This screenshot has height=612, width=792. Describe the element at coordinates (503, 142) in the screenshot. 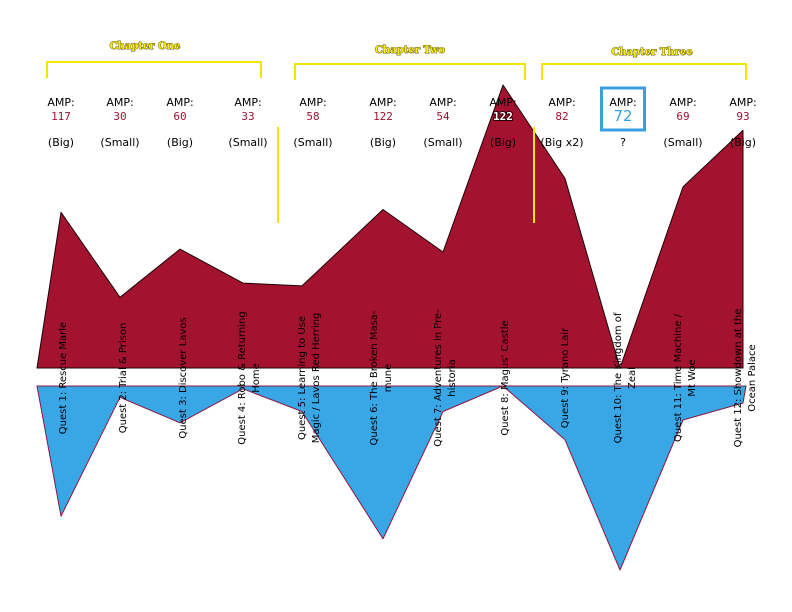

I see `size-label-8: (Big)` at that location.